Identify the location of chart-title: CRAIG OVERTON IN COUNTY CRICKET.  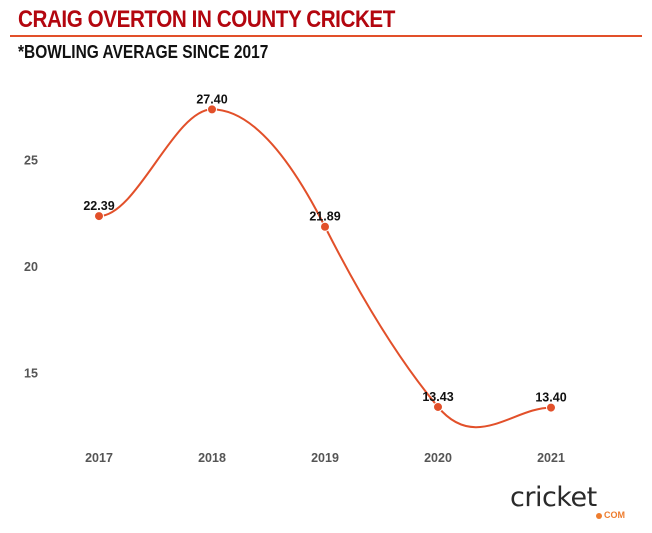
(206, 19).